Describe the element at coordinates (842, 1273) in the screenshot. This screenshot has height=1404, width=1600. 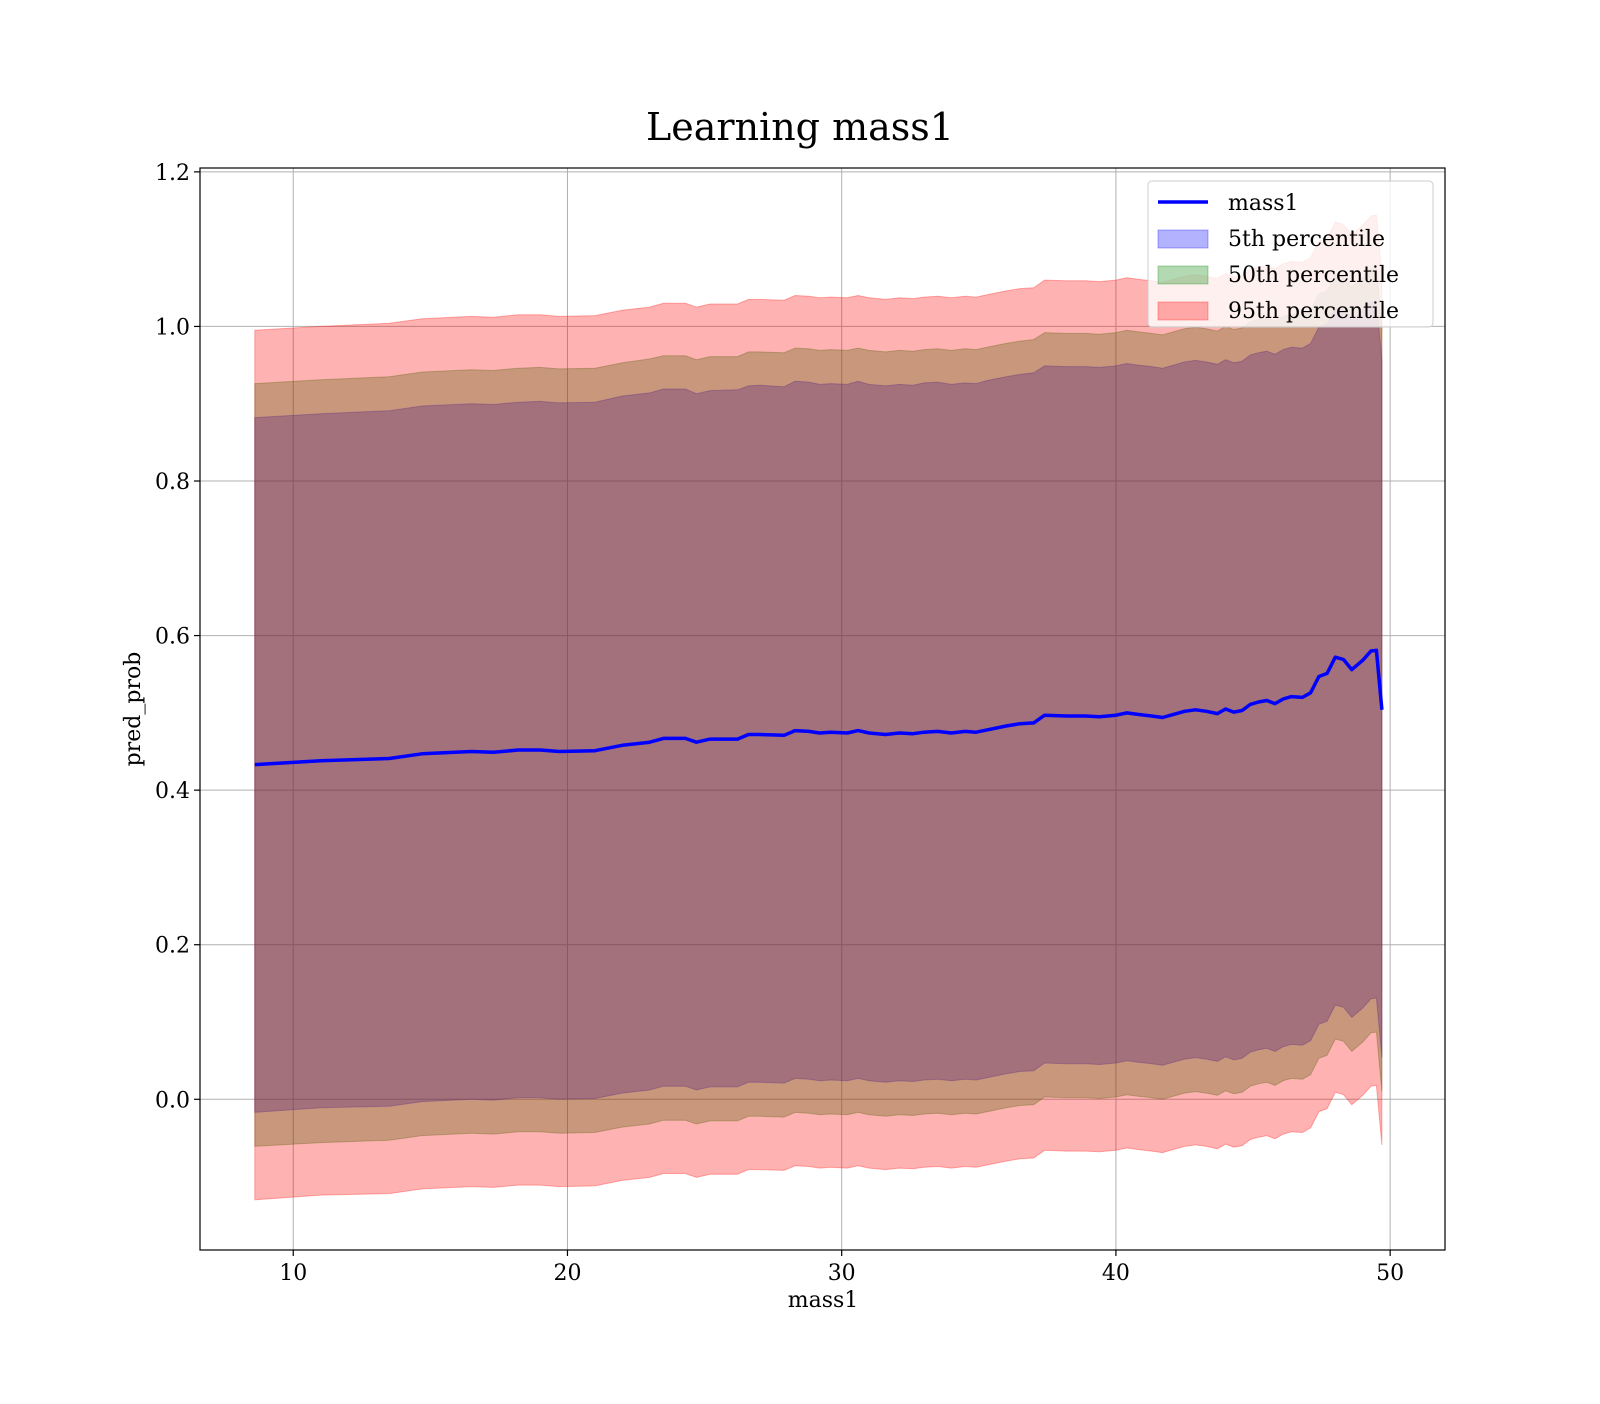
I see `x-tick-label: 30` at that location.